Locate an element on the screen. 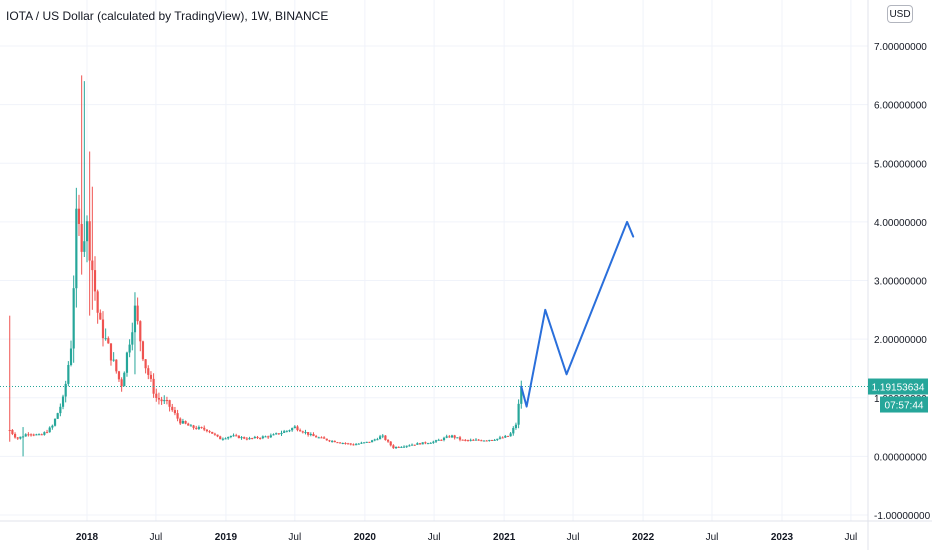  bar-countdown-value: 07:57:44 is located at coordinates (904, 406).